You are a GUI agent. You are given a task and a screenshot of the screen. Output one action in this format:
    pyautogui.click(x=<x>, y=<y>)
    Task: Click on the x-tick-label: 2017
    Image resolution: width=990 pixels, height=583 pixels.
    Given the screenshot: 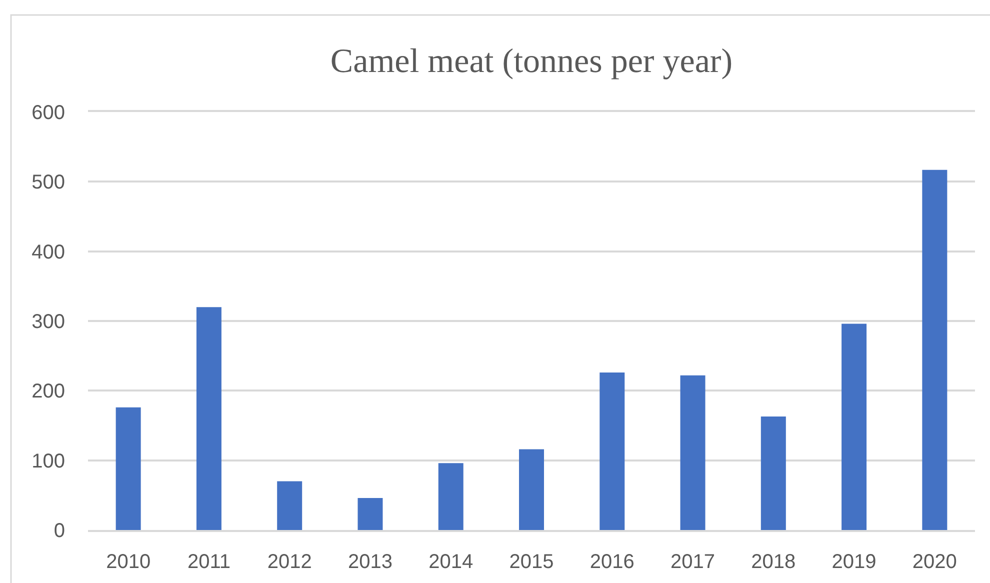 What is the action you would take?
    pyautogui.click(x=693, y=561)
    